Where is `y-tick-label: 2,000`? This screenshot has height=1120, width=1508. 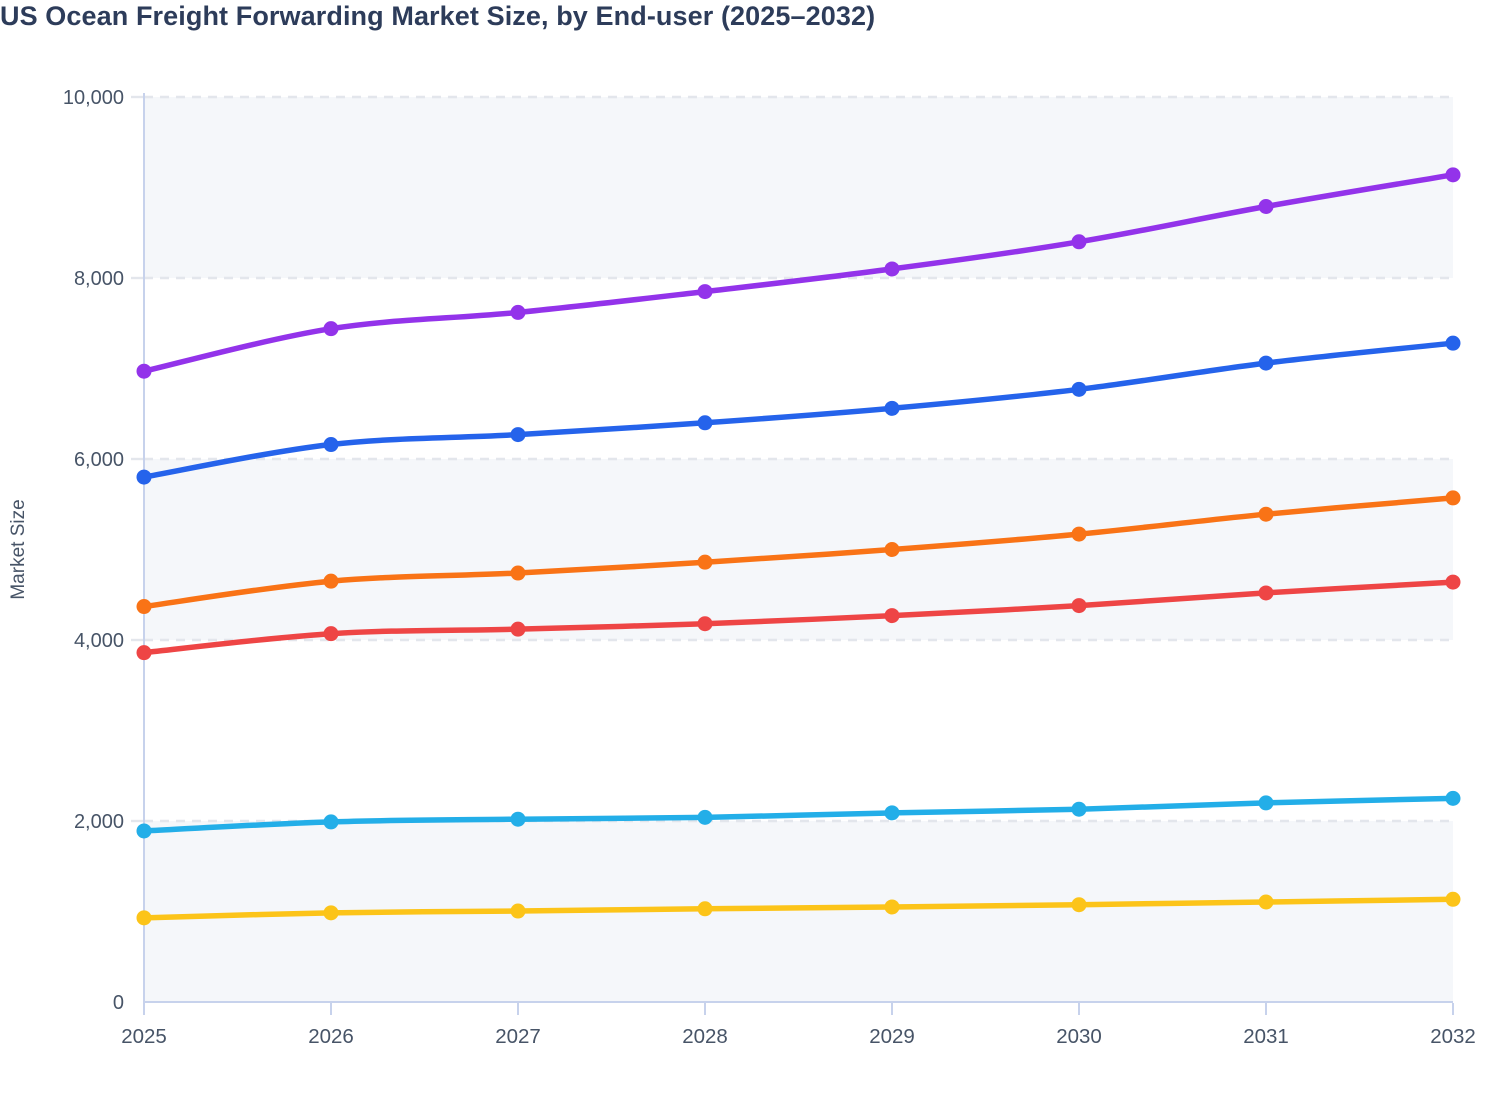
y-tick-label: 2,000 is located at coordinates (99, 822).